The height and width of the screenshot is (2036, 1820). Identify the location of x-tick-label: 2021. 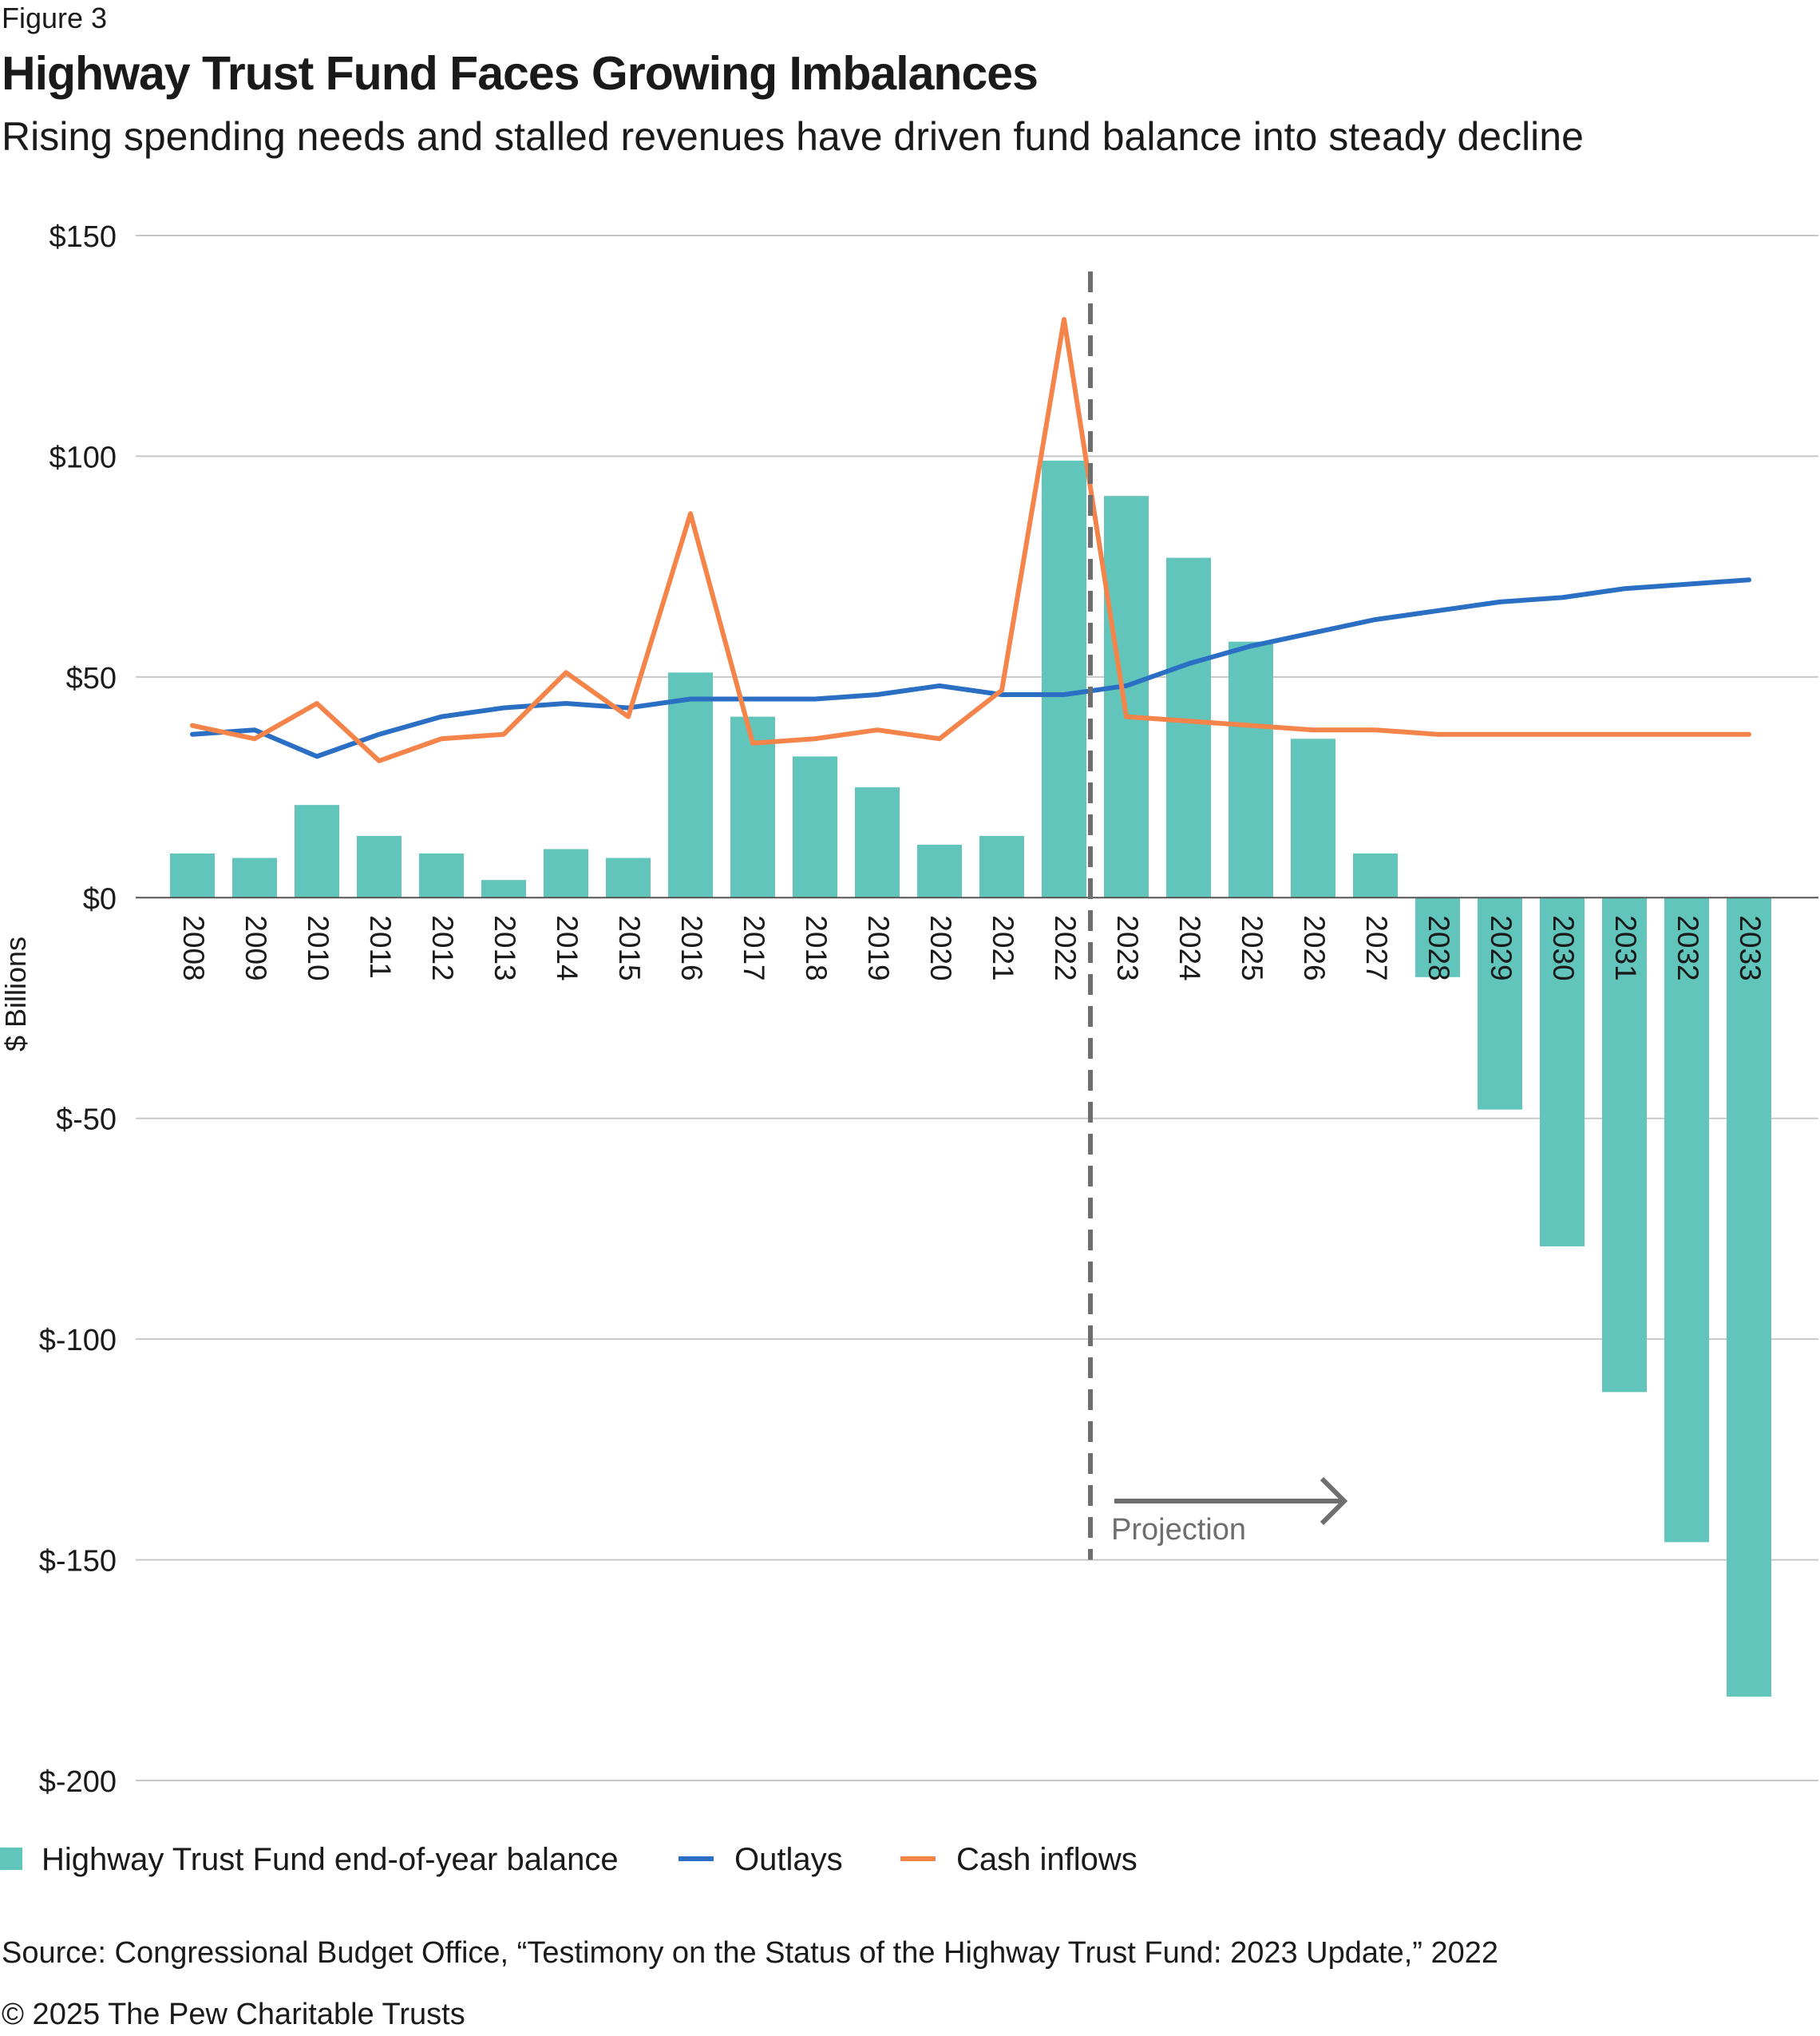
(1003, 947).